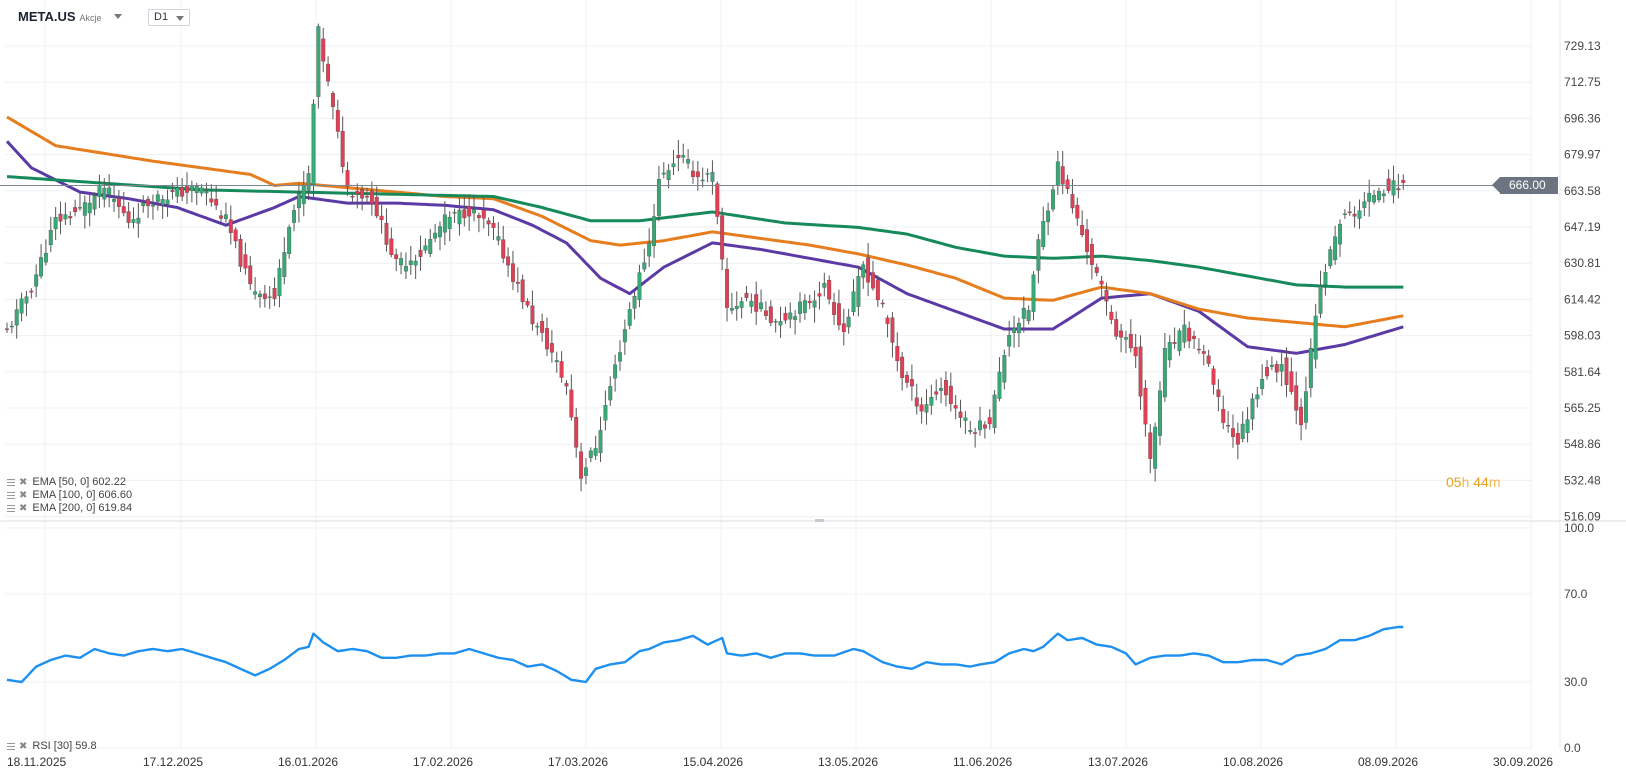 The width and height of the screenshot is (1626, 779). What do you see at coordinates (169, 17) in the screenshot?
I see `interval-select: D1` at bounding box center [169, 17].